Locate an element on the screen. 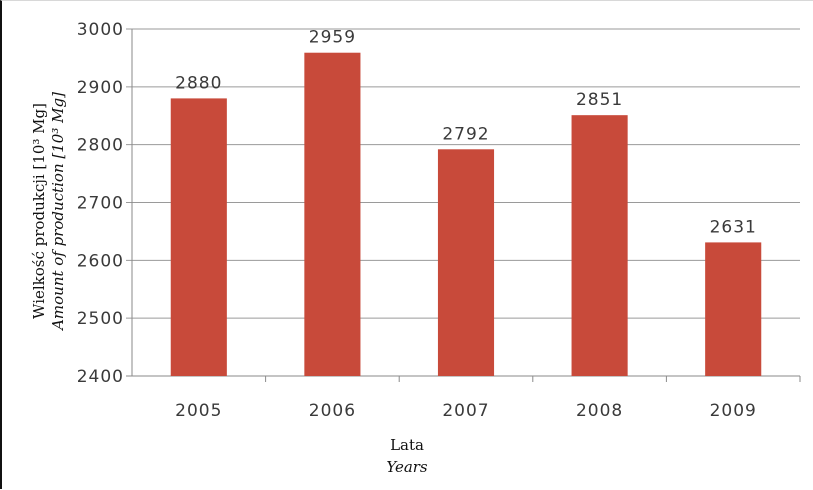  y-tick-label: 2600 is located at coordinates (100, 261).